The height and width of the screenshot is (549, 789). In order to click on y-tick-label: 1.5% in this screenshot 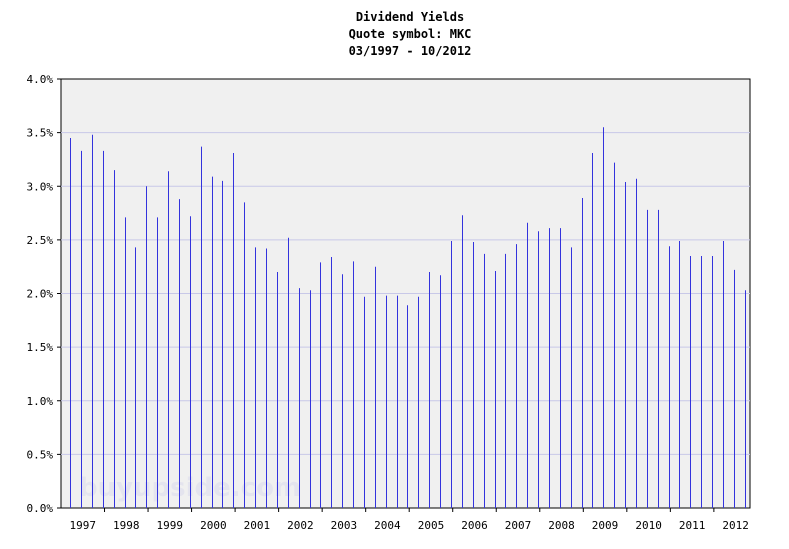, I will do `click(40, 347)`.